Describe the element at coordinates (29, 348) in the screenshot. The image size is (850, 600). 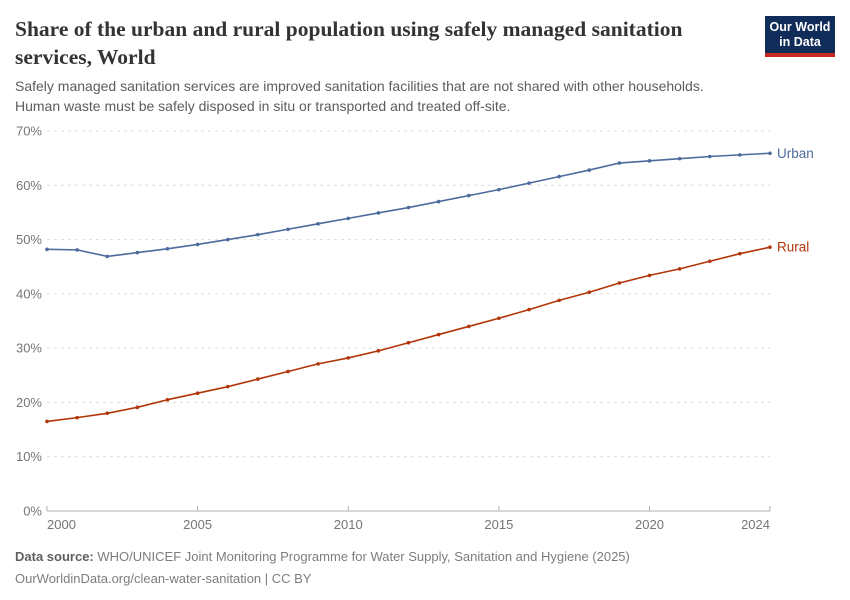
I see `y-tick-label: 30%` at that location.